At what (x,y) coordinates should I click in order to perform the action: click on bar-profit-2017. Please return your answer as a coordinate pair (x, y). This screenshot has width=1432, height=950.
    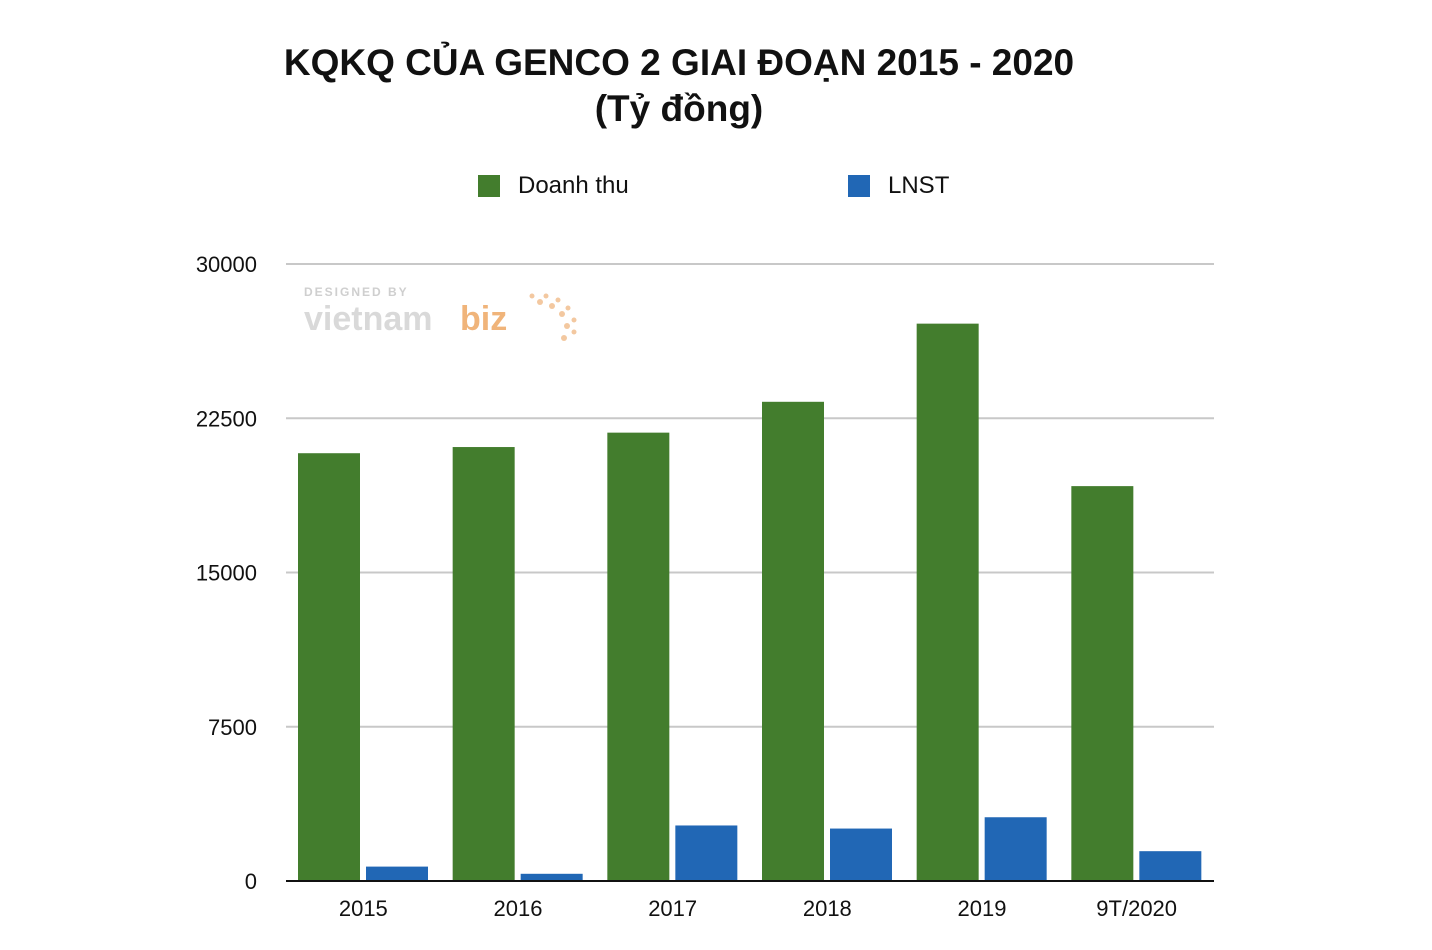
    Looking at the image, I should click on (706, 853).